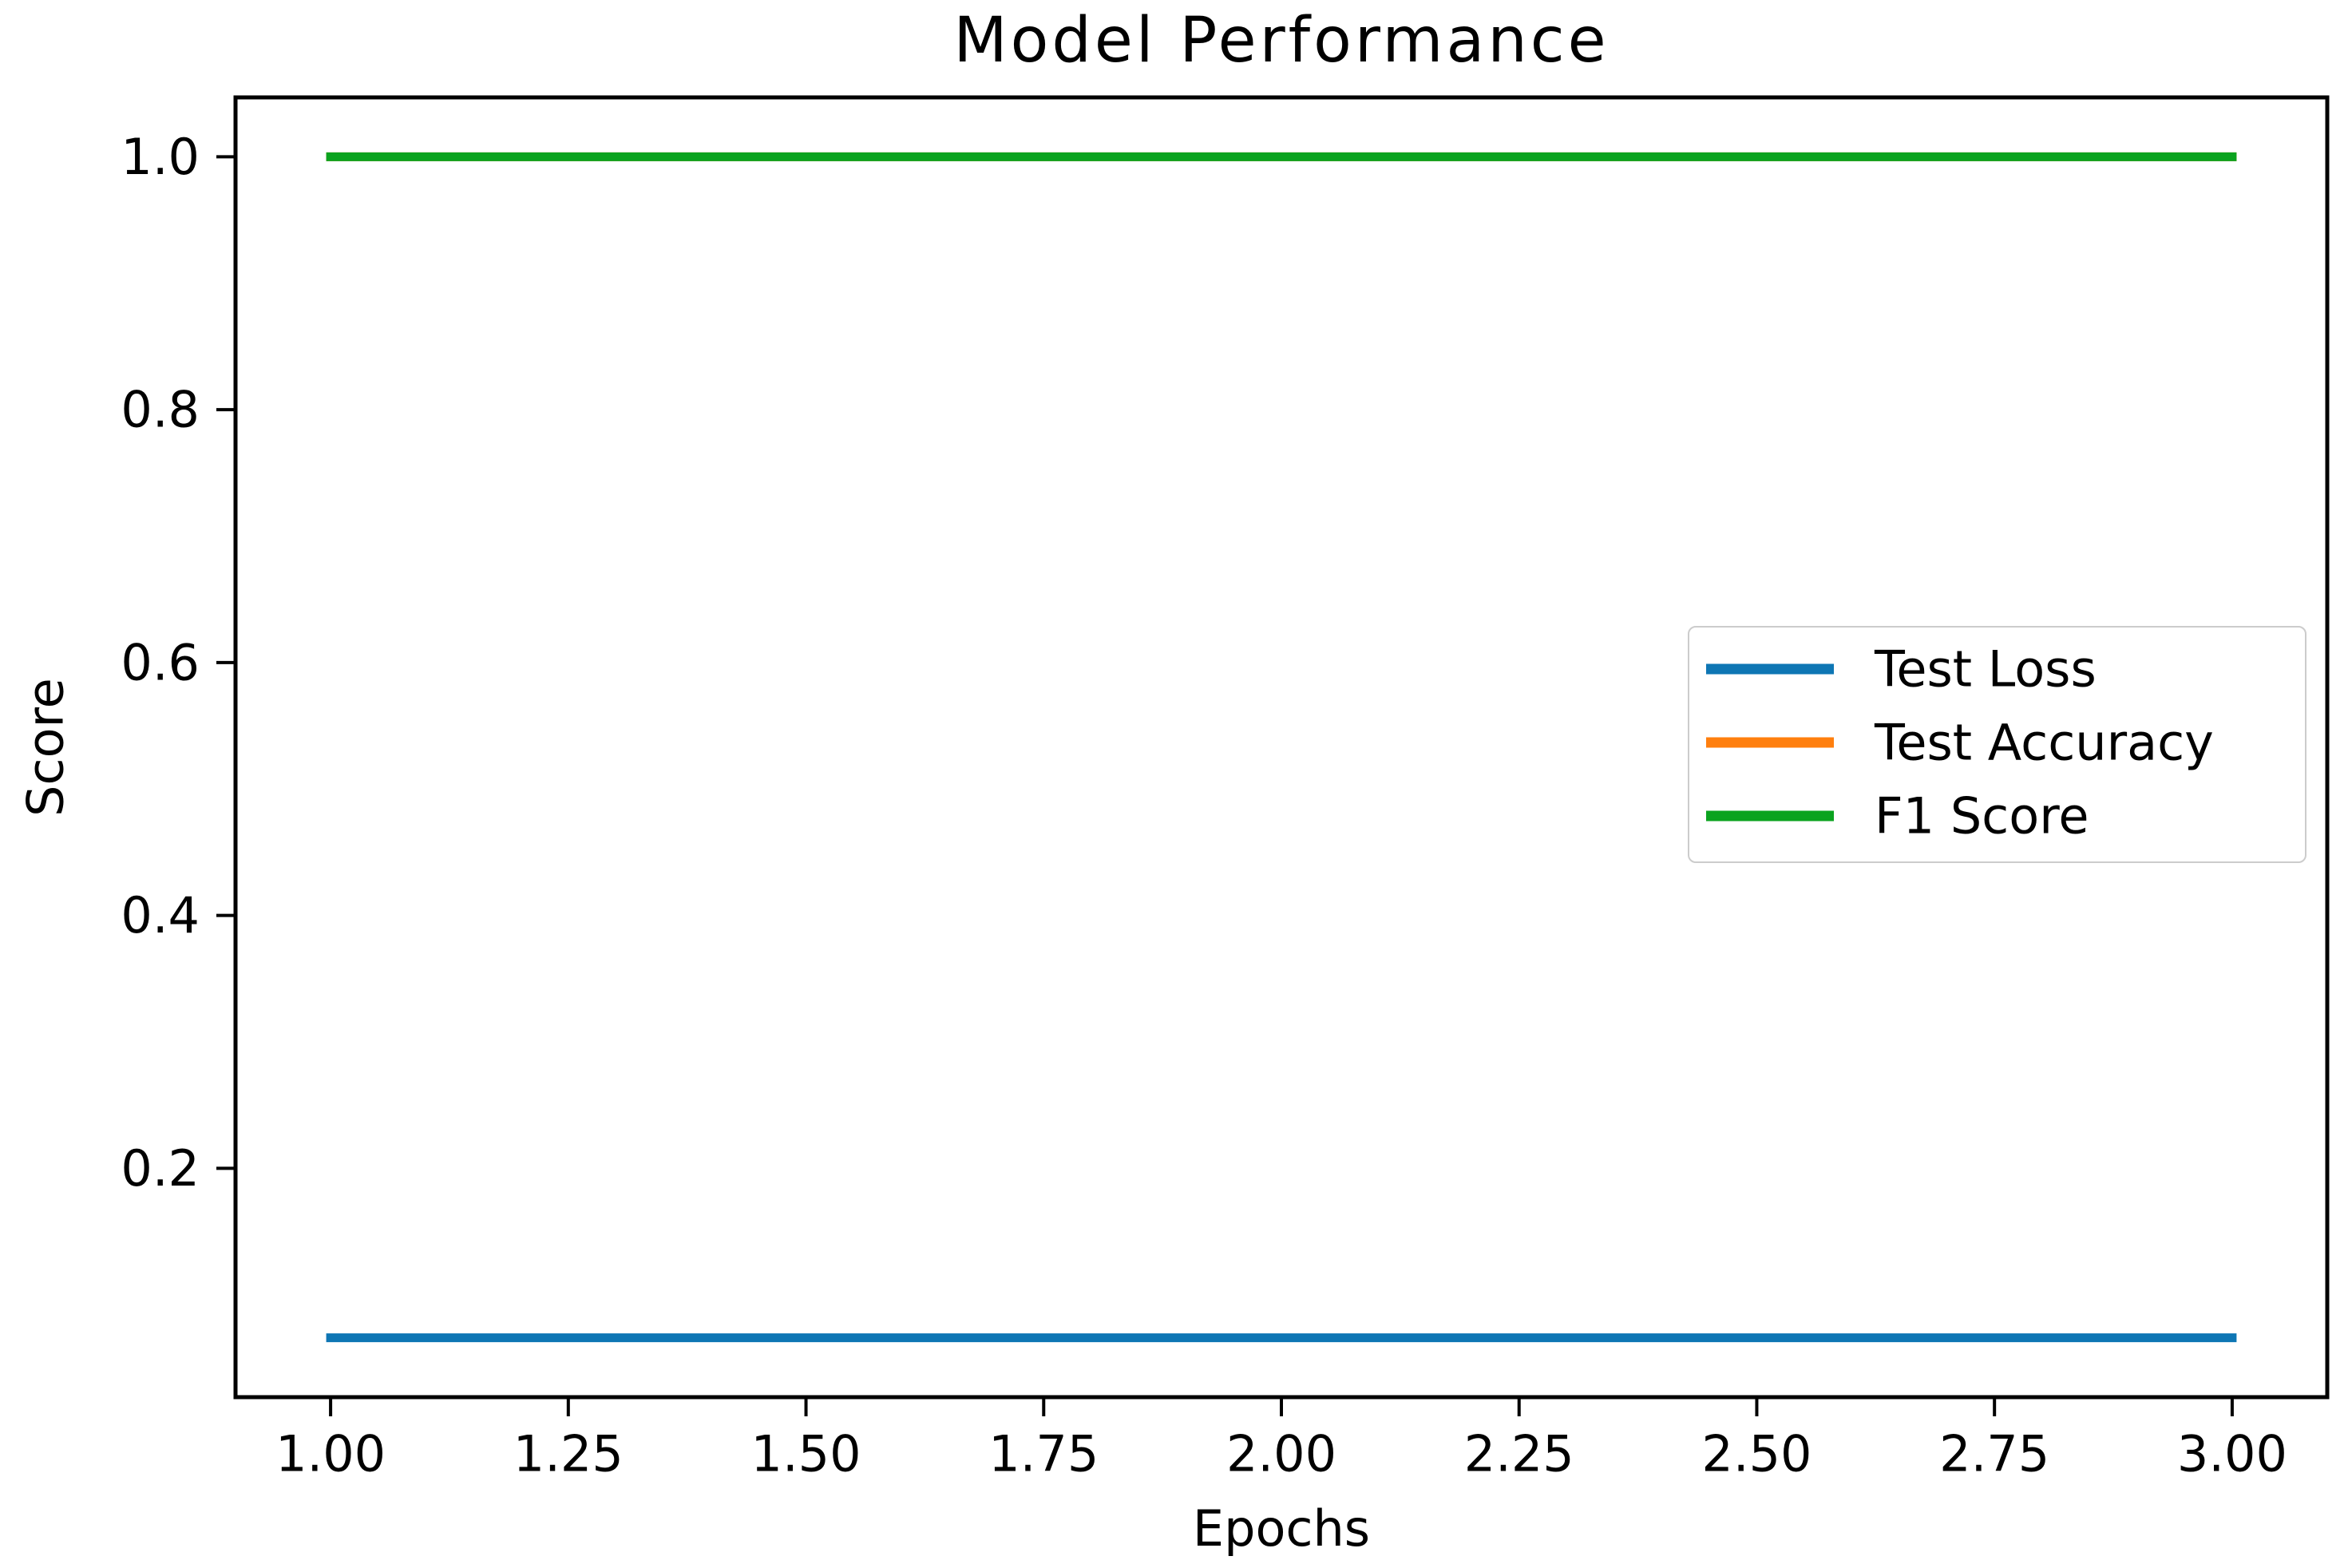  What do you see at coordinates (1282, 41) in the screenshot?
I see `chart-title: Model Performance` at bounding box center [1282, 41].